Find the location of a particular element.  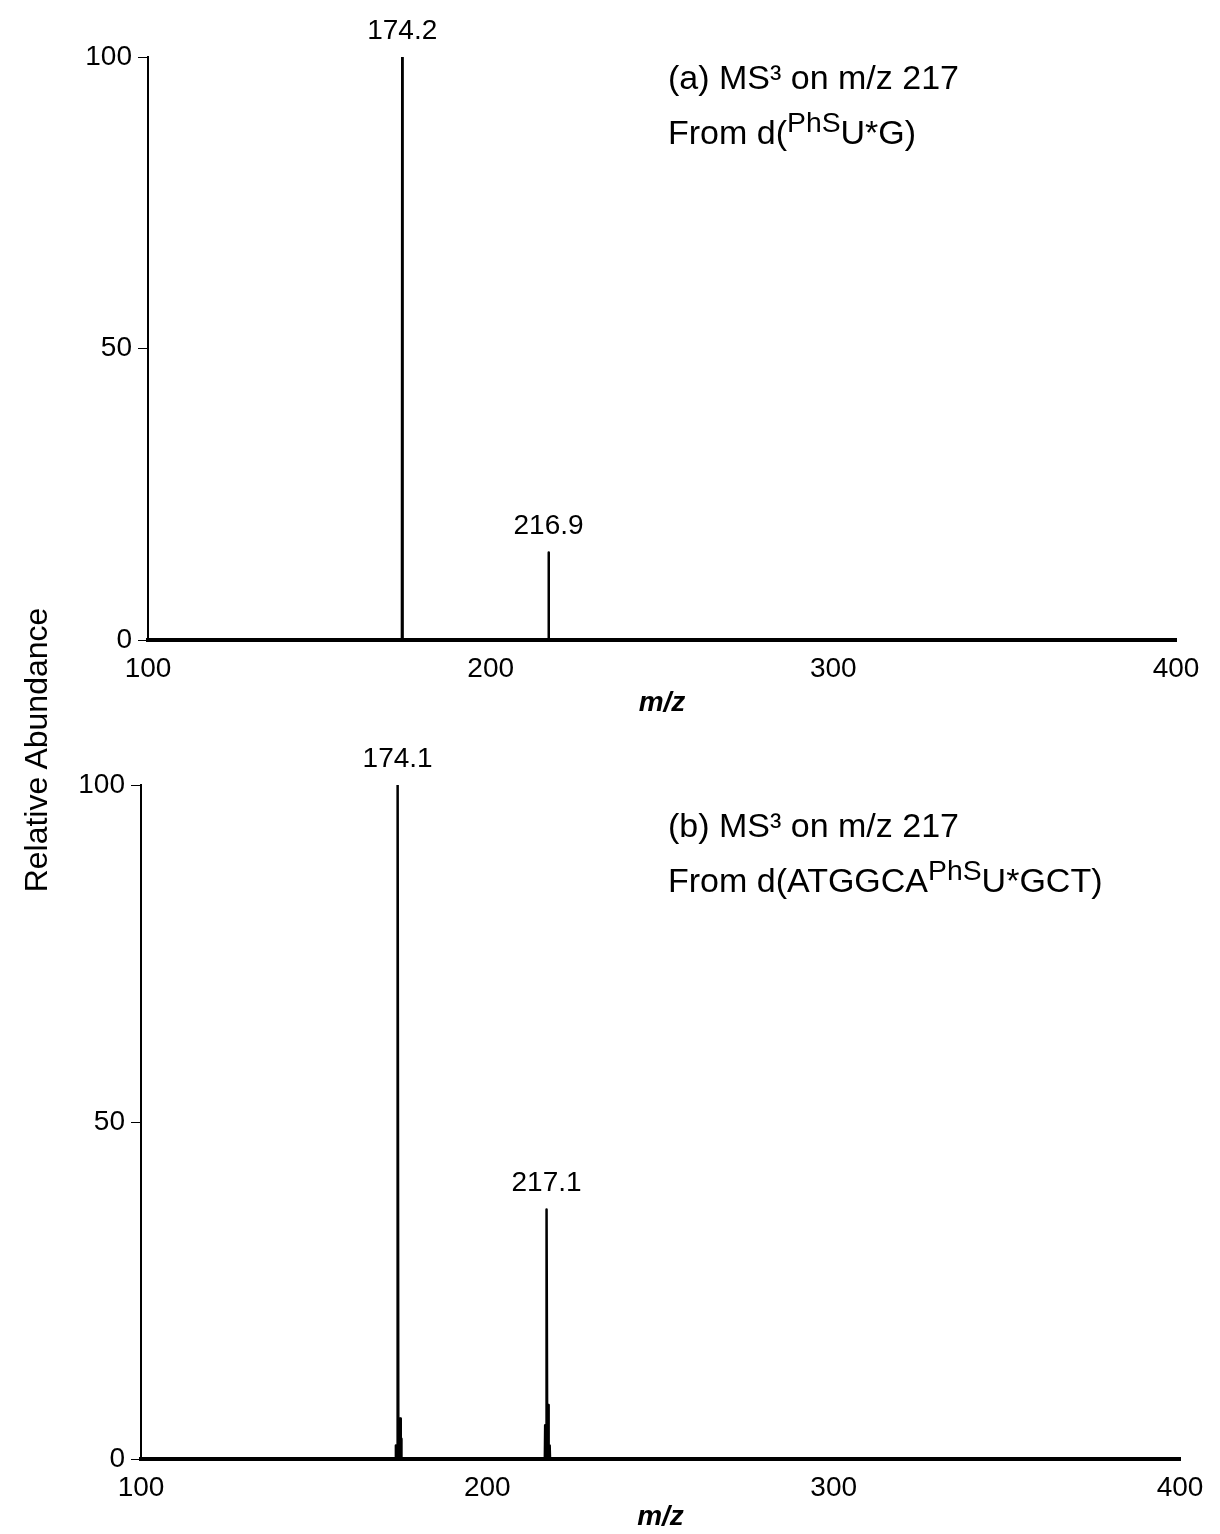

text: From d($^{PhS}$U*G) is located at coordinates (792, 129).